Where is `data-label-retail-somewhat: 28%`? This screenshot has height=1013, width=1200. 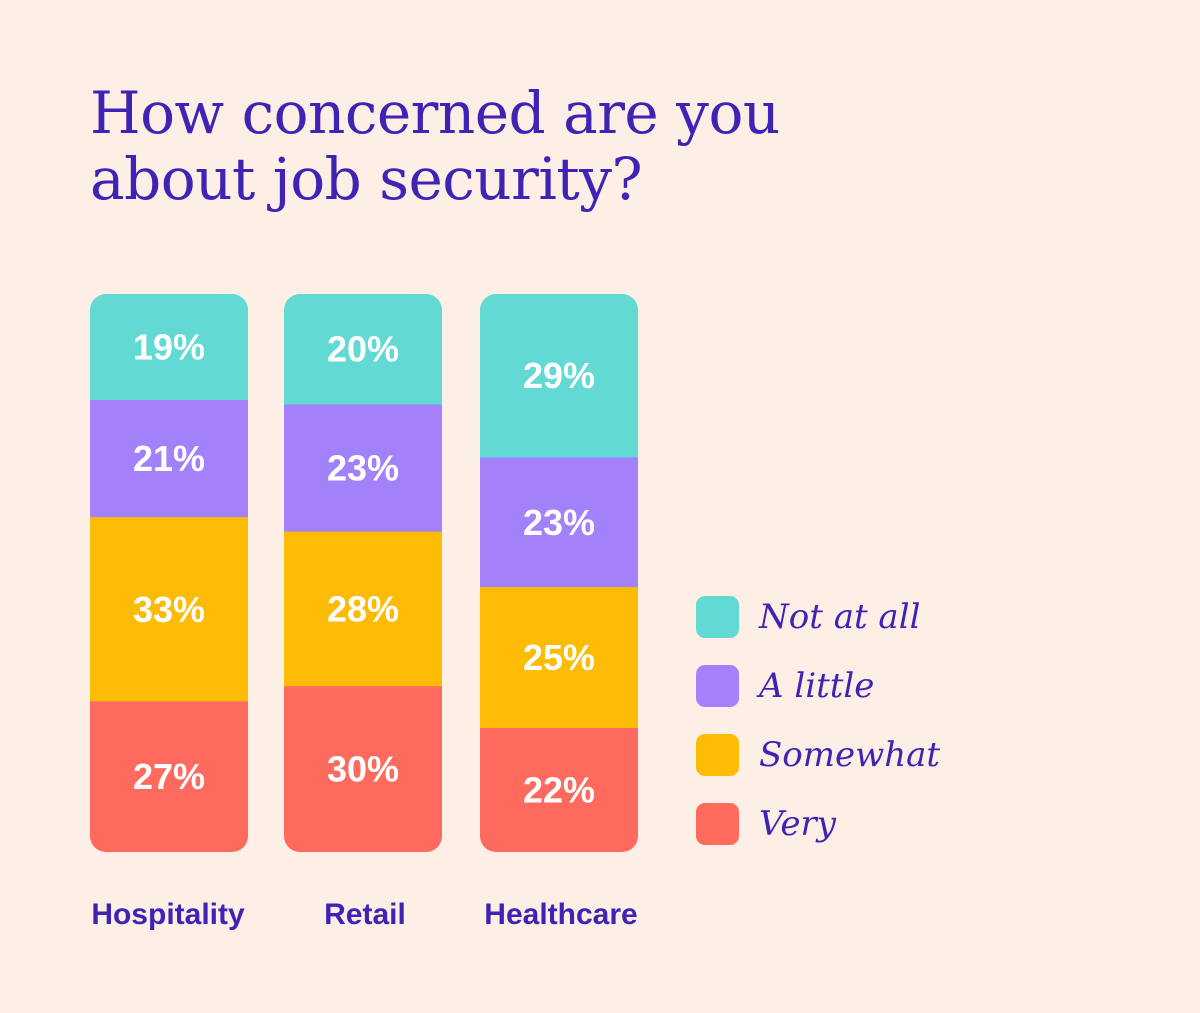
data-label-retail-somewhat: 28% is located at coordinates (363, 608).